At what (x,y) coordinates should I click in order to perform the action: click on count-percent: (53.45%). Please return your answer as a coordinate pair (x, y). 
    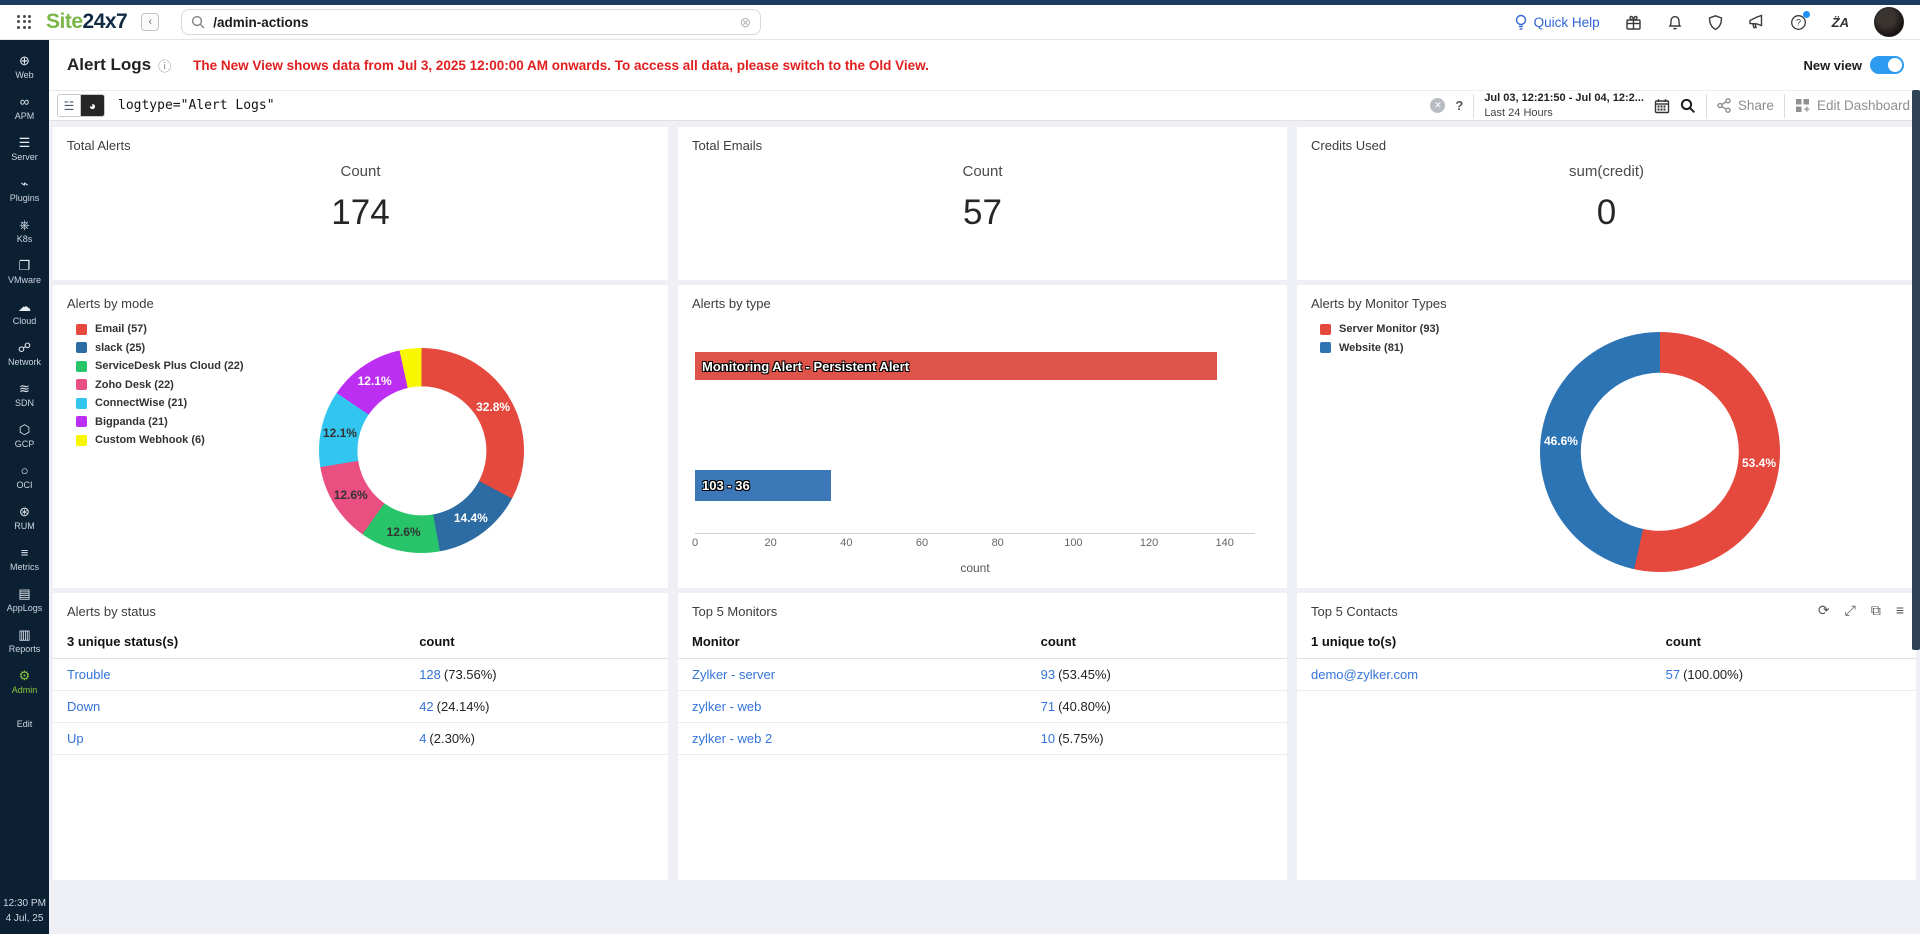
    Looking at the image, I should click on (1084, 674).